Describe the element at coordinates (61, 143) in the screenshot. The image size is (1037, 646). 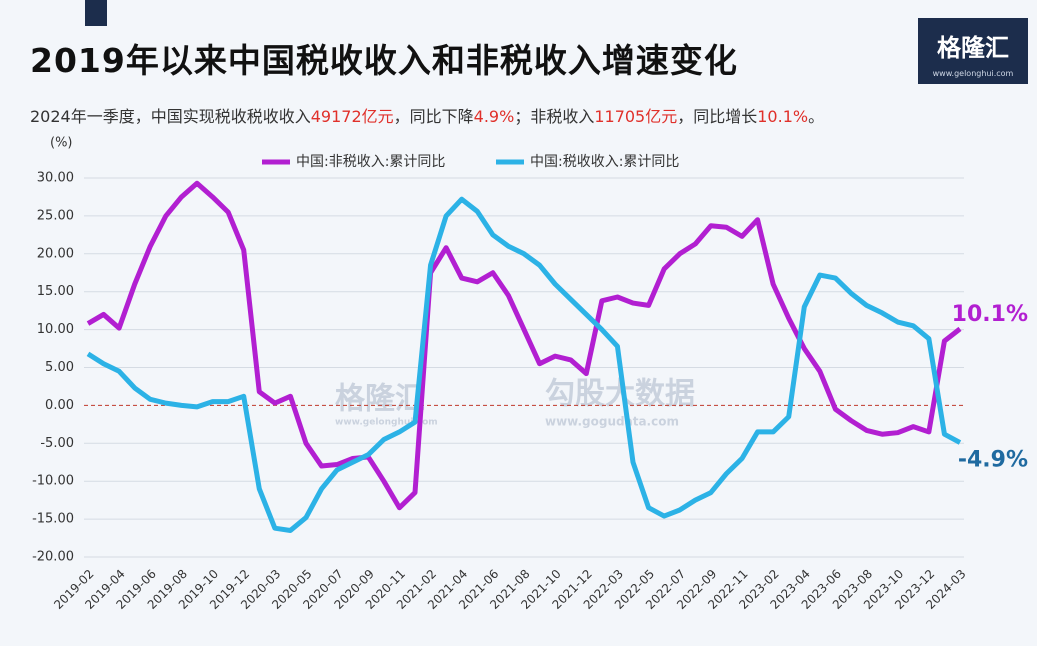
I see `y-unit: (%)` at that location.